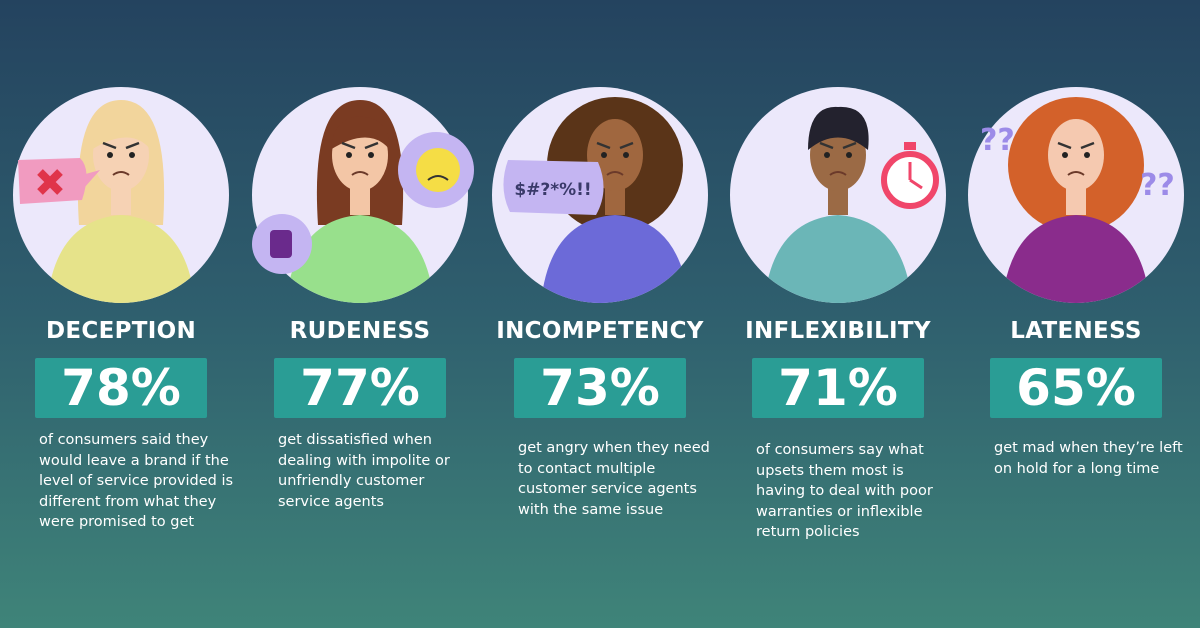  Describe the element at coordinates (360, 331) in the screenshot. I see `section-title: RUDENESS` at that location.